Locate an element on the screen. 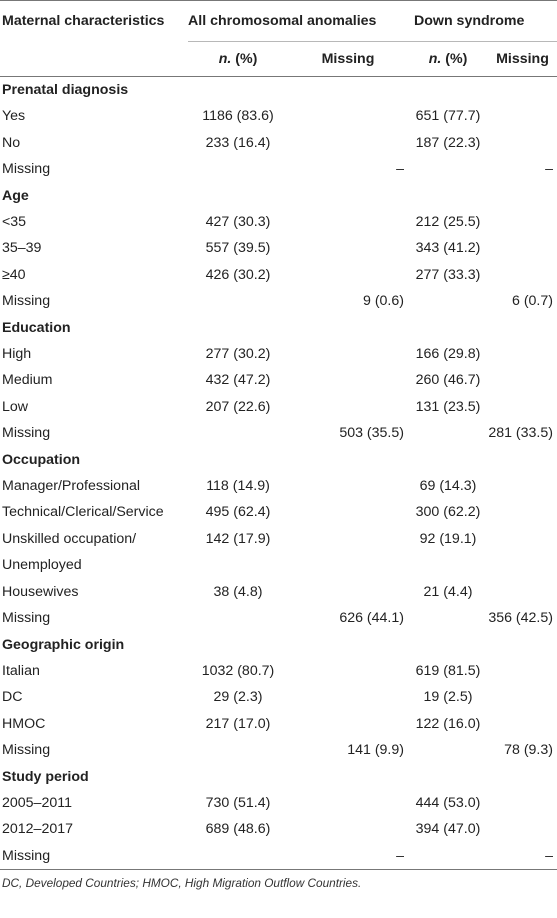 The height and width of the screenshot is (918, 557). section-title: Education is located at coordinates (36, 327).